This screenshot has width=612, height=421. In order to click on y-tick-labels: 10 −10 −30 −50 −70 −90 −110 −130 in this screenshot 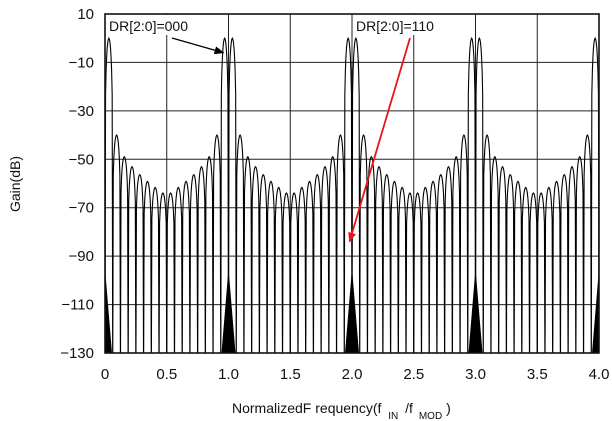, I will do `click(77, 184)`.